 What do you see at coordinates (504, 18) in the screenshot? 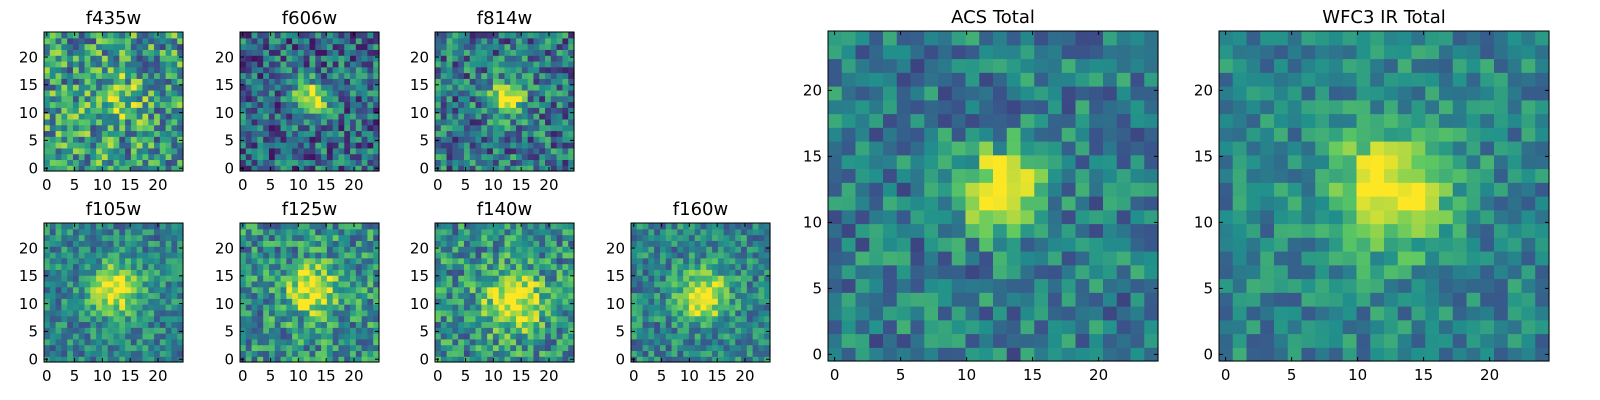
I see `panel-title: f814w` at bounding box center [504, 18].